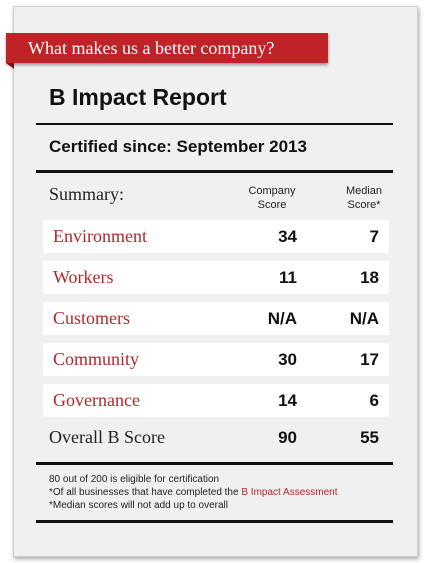 The height and width of the screenshot is (563, 424). I want to click on banner-fold, so click(10, 66).